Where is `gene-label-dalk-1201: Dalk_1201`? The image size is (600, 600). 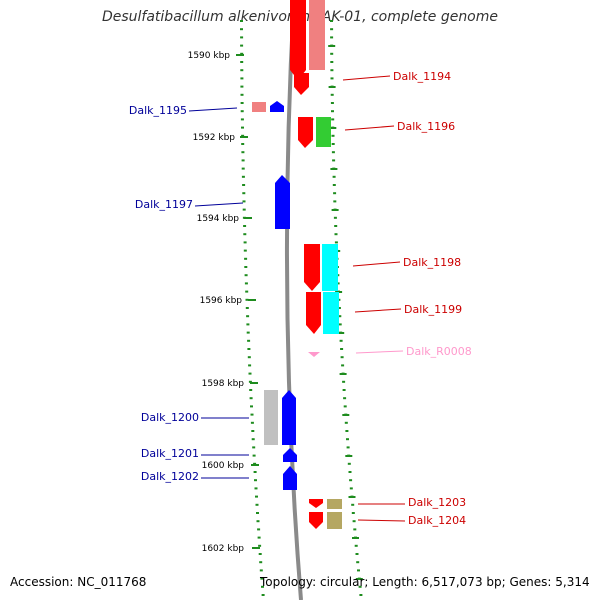
gene-label-dalk-1201: Dalk_1201 is located at coordinates (170, 453).